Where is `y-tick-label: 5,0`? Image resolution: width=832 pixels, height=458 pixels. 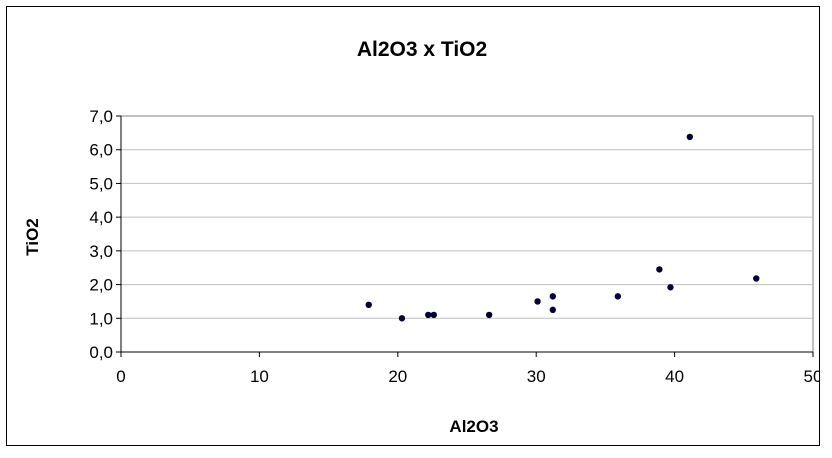 y-tick-label: 5,0 is located at coordinates (101, 183).